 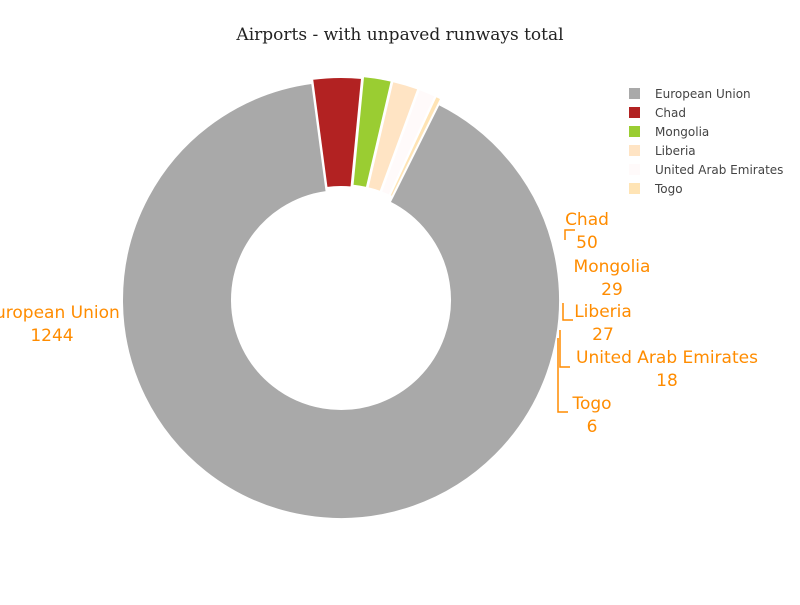 What do you see at coordinates (415, 146) in the screenshot?
I see `slice-togo` at bounding box center [415, 146].